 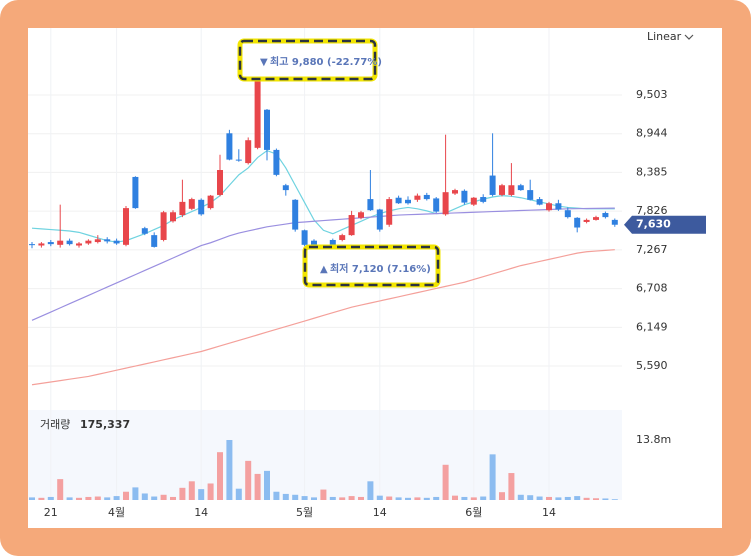 What do you see at coordinates (664, 36) in the screenshot?
I see `scale-toggle: Linear` at bounding box center [664, 36].